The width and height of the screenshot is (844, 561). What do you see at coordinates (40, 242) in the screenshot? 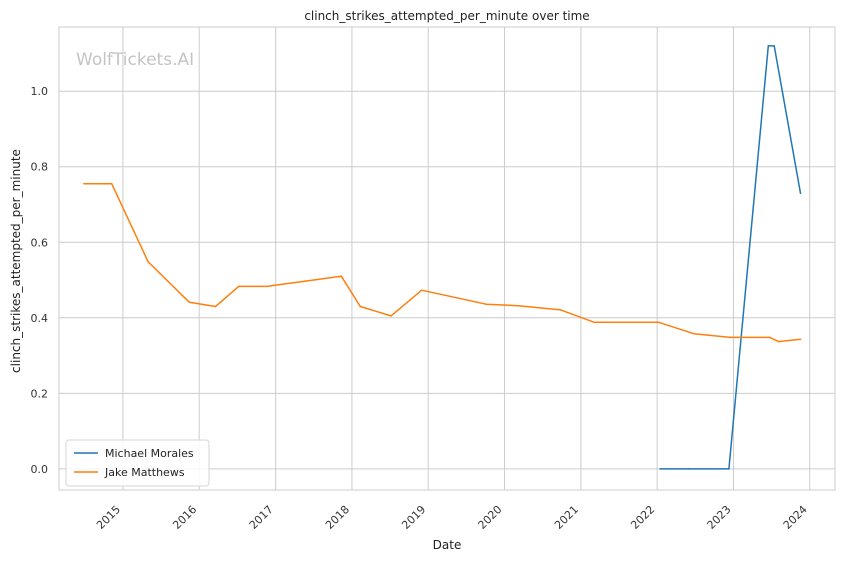
I see `y-tick-label: 0.6` at bounding box center [40, 242].